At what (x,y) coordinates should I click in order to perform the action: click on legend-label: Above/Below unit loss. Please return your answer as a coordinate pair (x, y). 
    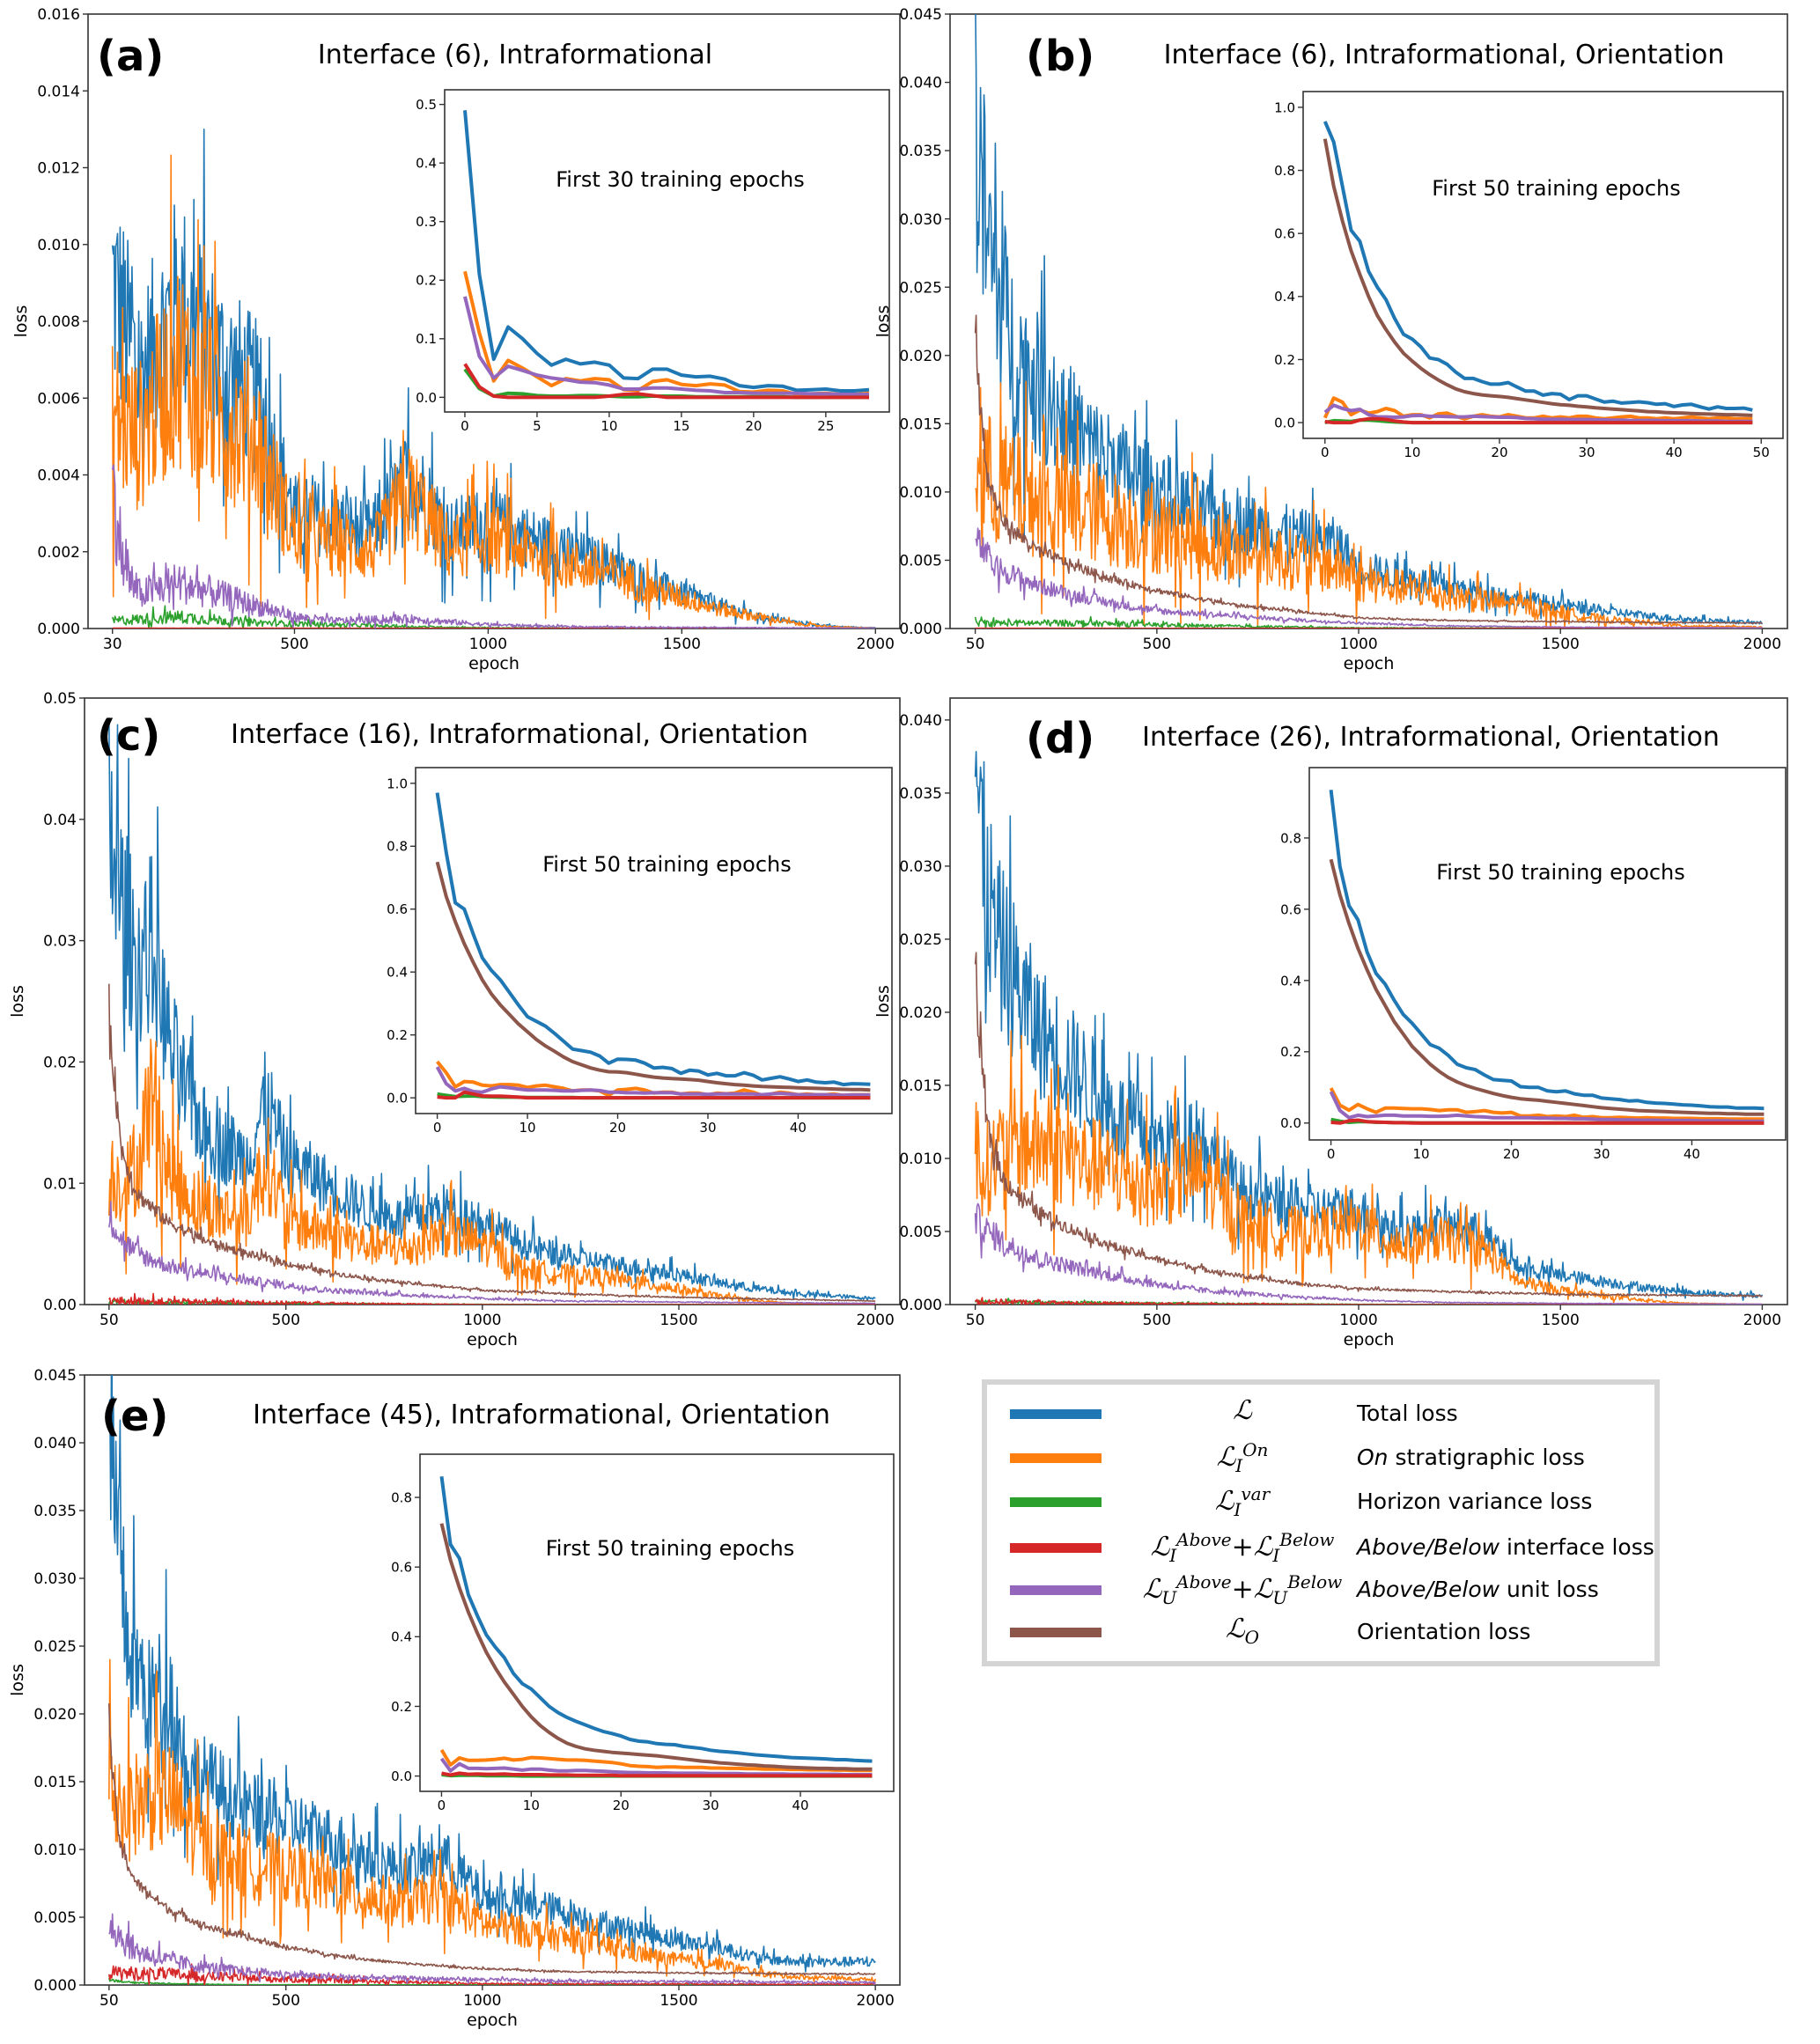
    Looking at the image, I should click on (1478, 1589).